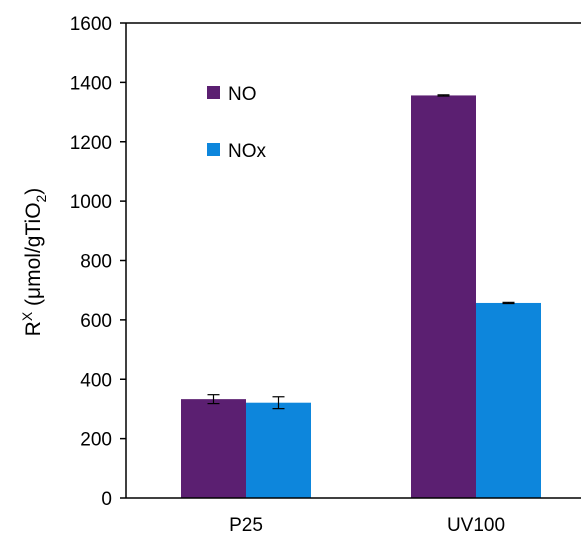 The image size is (581, 543). I want to click on y-tick-label: 1400, so click(91, 83).